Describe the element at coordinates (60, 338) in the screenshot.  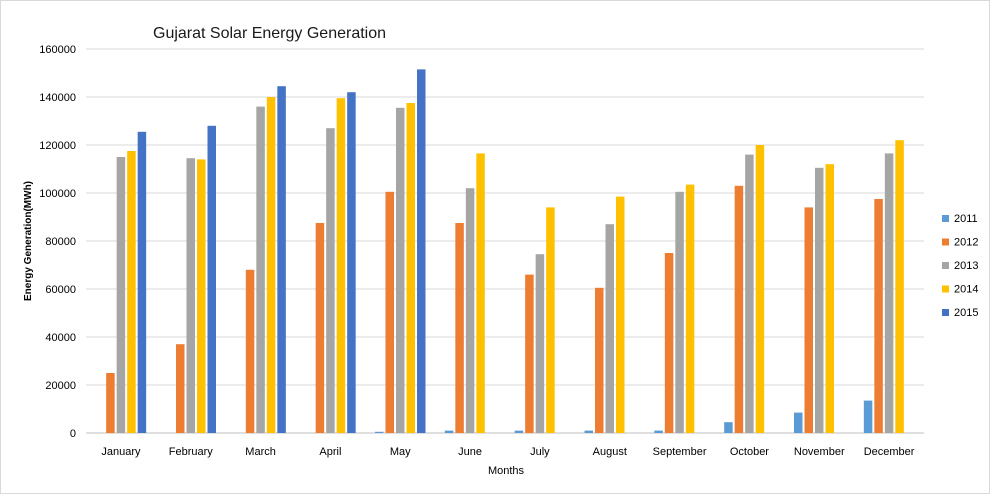
I see `y-tick-label: 40000` at that location.